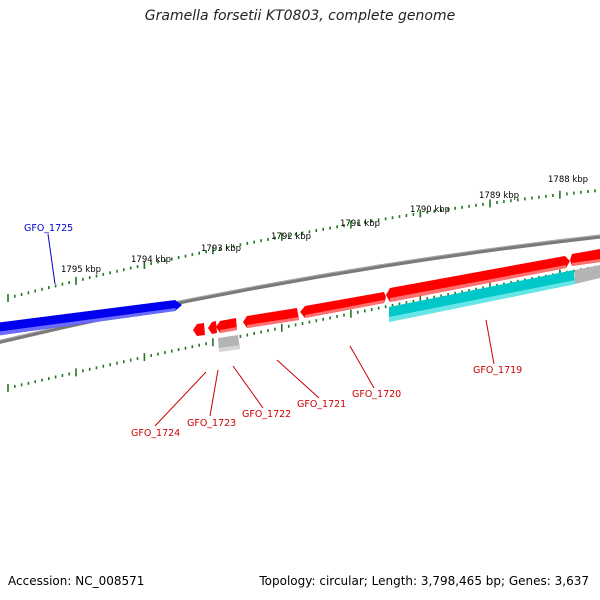  I want to click on gene-label-gfo-1722: GFO_1722, so click(266, 414).